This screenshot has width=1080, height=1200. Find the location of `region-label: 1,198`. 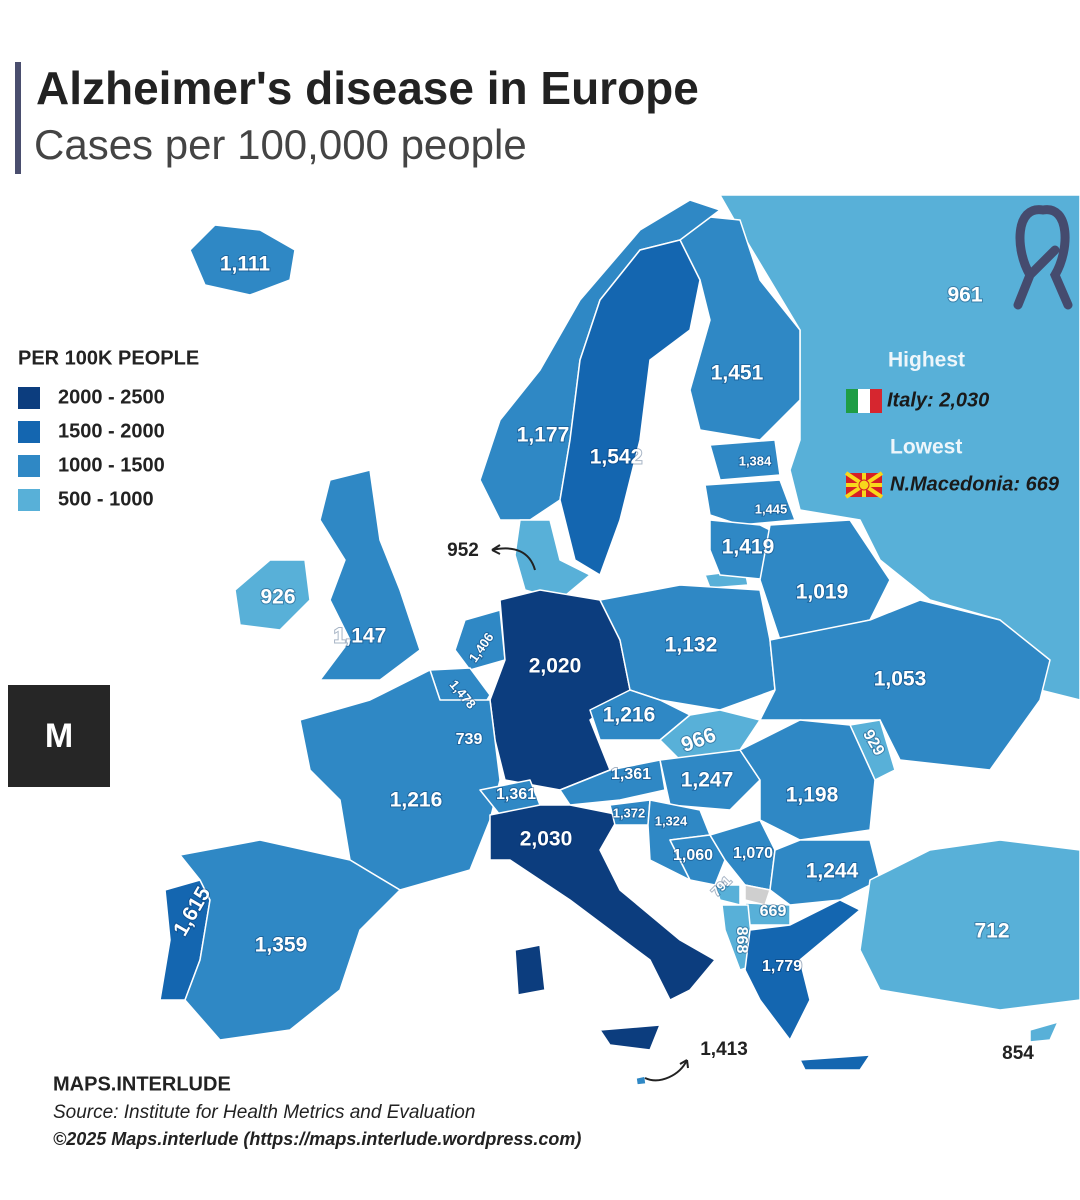

region-label: 1,198 is located at coordinates (812, 795).